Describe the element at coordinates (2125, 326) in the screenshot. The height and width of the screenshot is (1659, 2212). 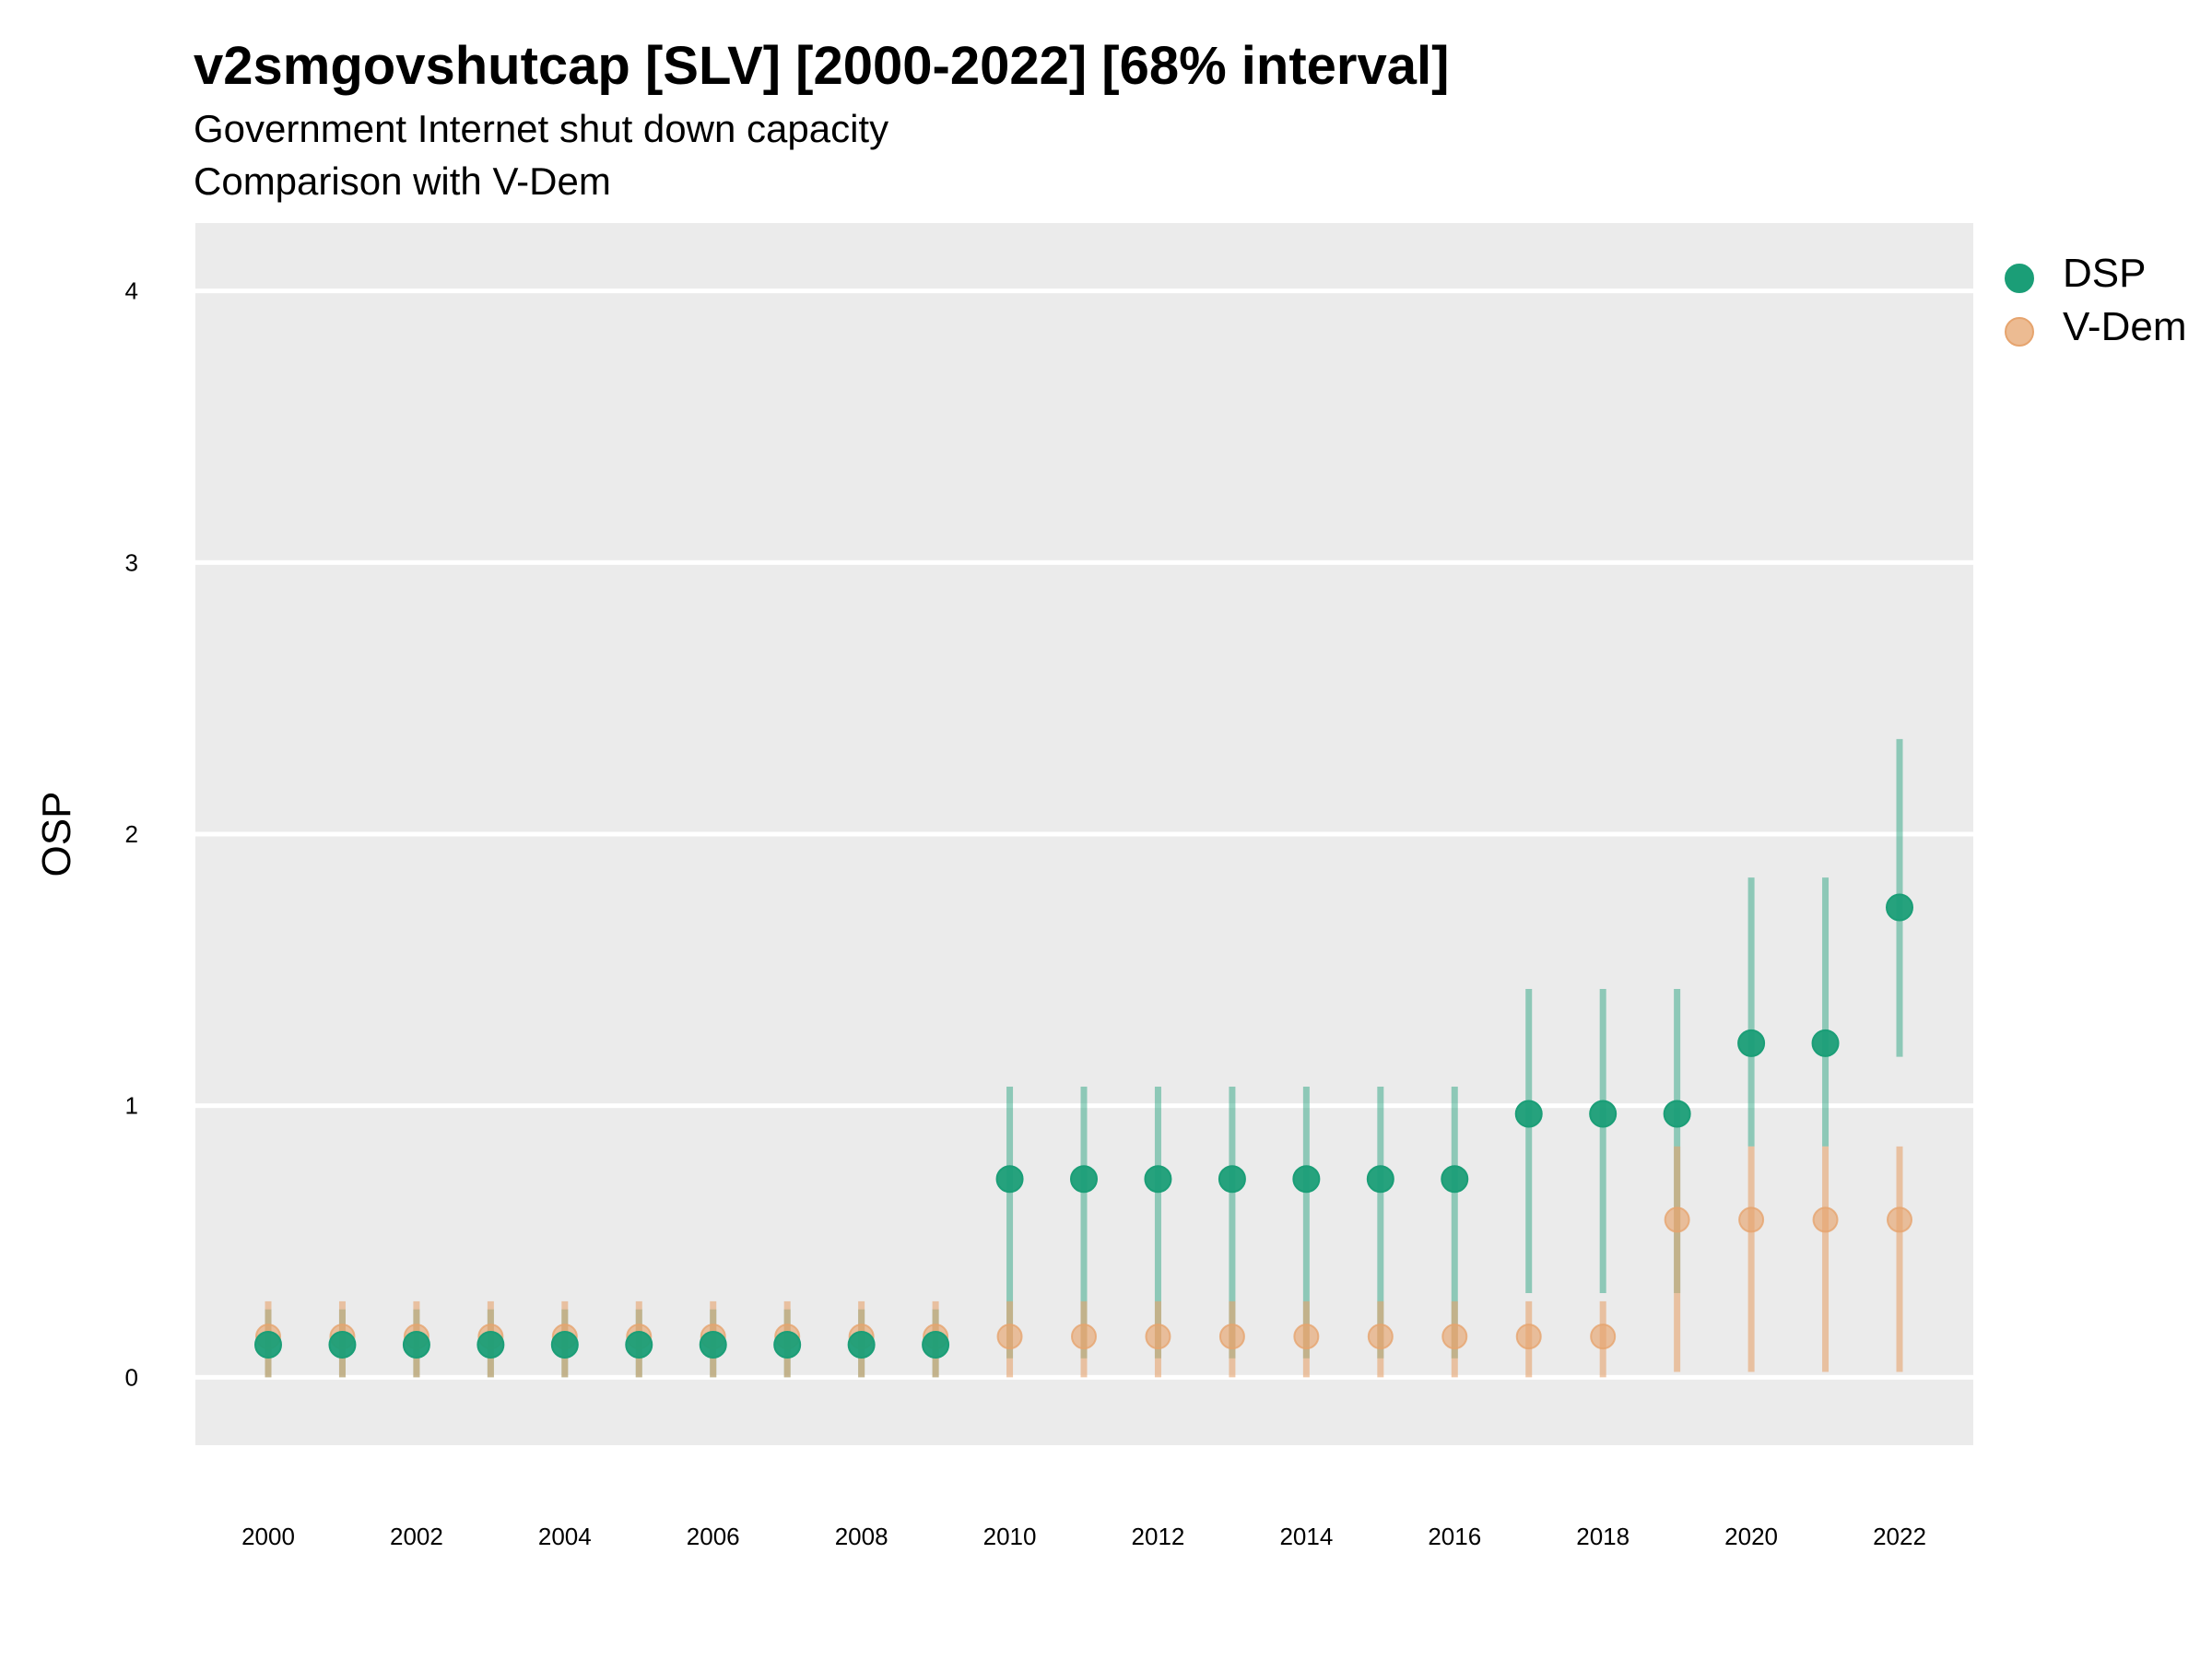
I see `legend-label-vdem: V-Dem` at that location.